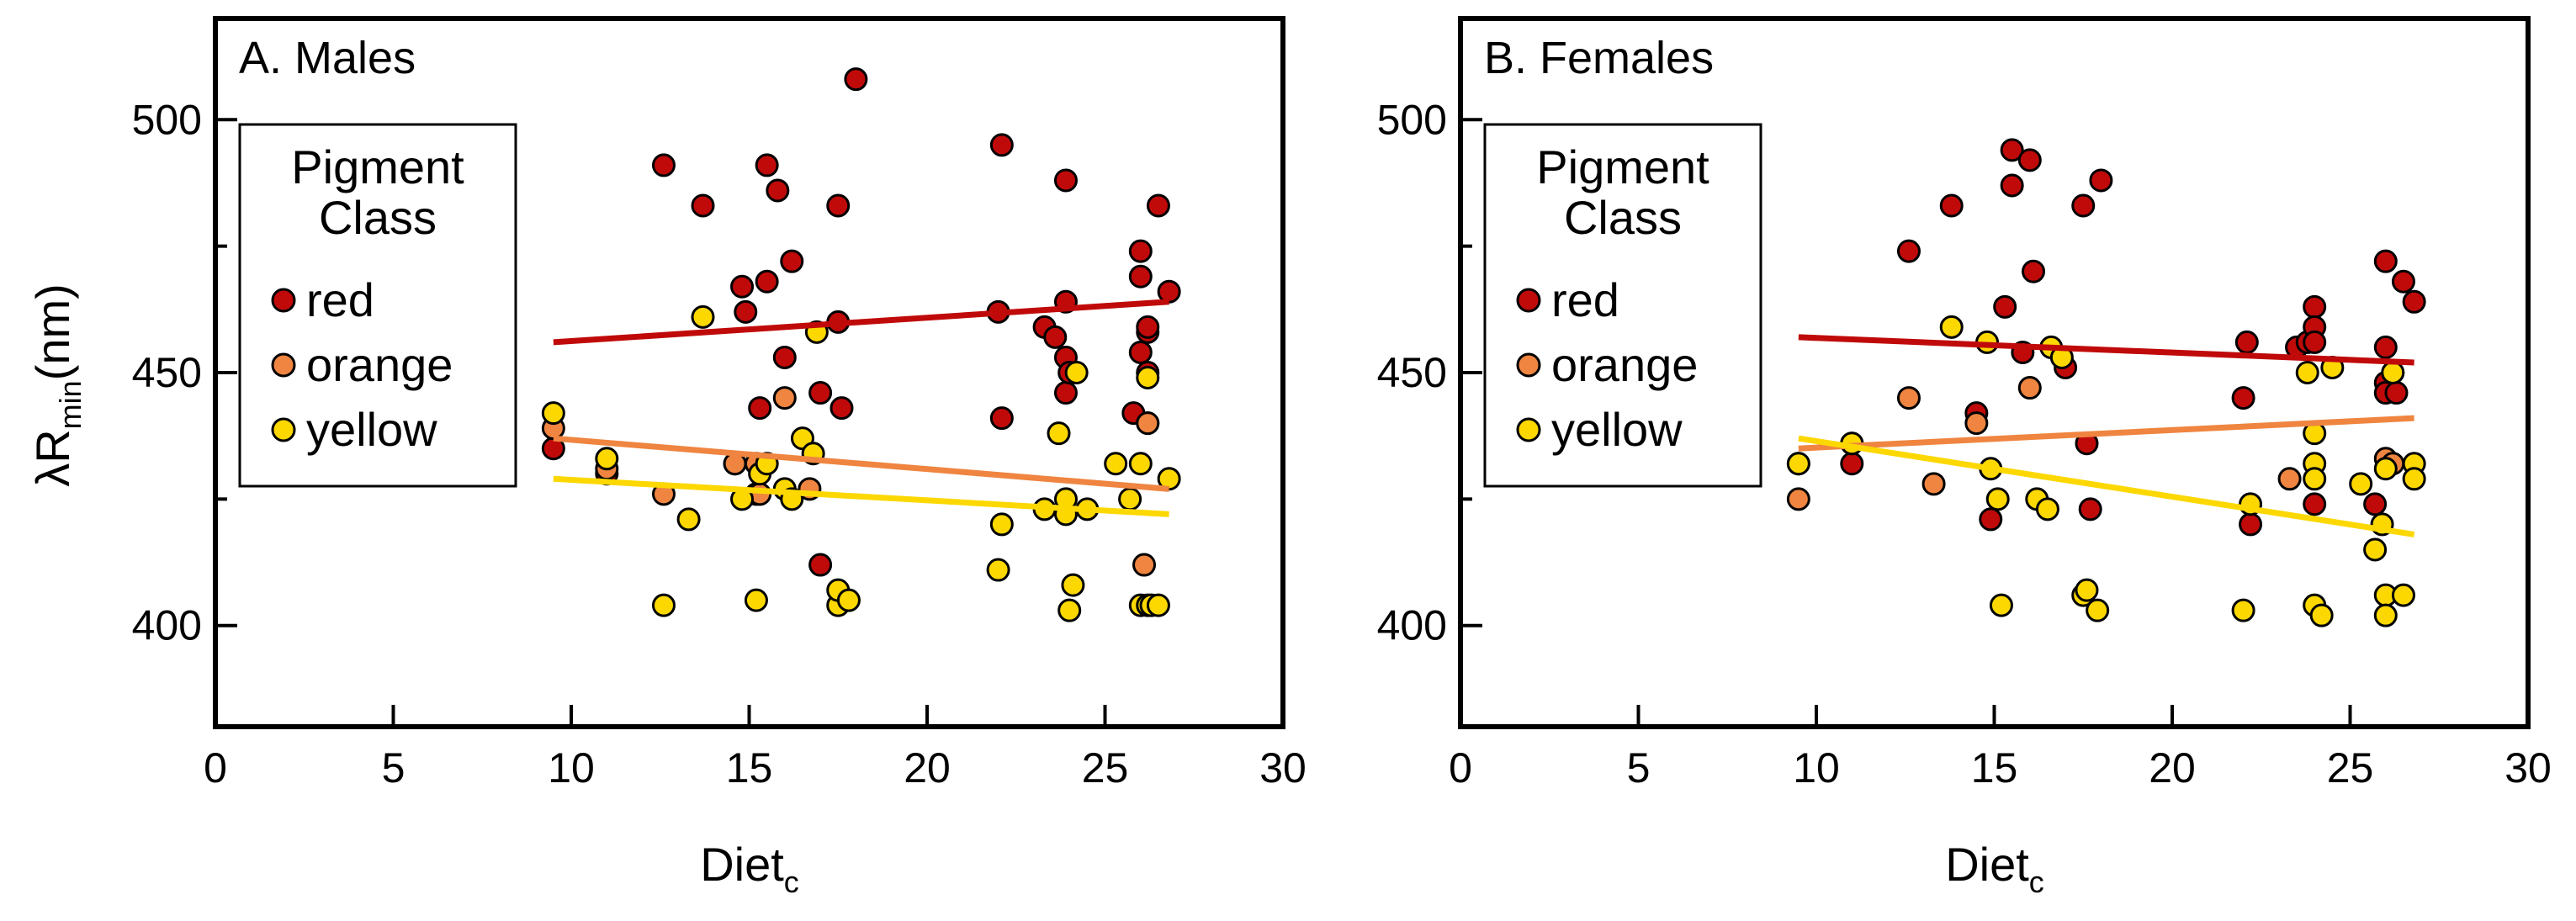 The height and width of the screenshot is (921, 2576). What do you see at coordinates (1528, 429) in the screenshot?
I see `legend-marker-yellow` at bounding box center [1528, 429].